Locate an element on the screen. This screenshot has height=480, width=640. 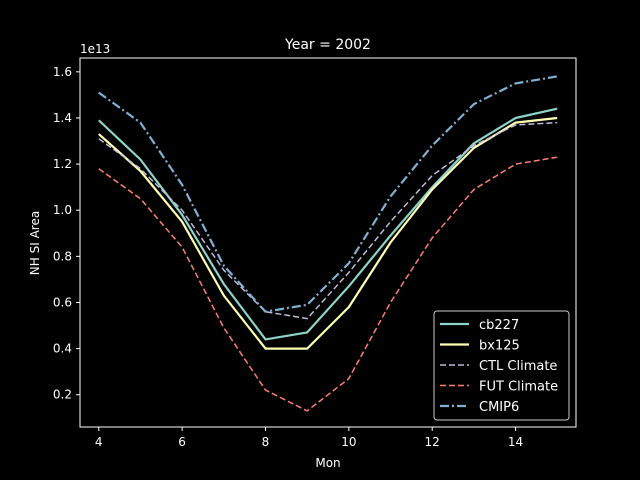
x-tick-label: 4 is located at coordinates (99, 442).